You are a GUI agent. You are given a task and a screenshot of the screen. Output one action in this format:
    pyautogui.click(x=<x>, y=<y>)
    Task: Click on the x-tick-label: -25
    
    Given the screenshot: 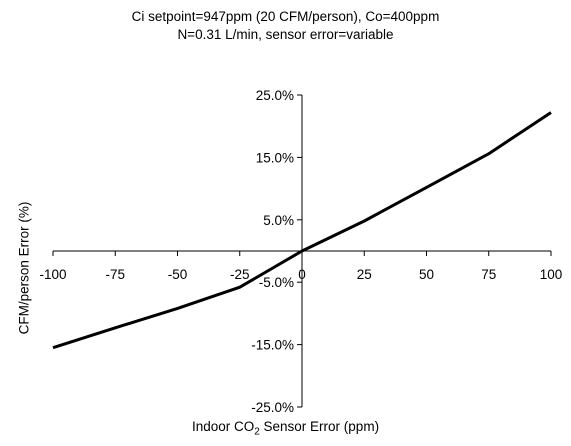 What is the action you would take?
    pyautogui.click(x=240, y=274)
    